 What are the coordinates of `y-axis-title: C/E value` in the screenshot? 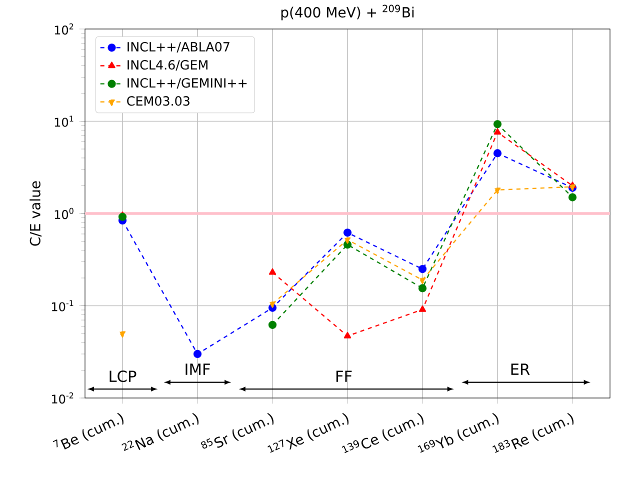 It's located at (36, 213).